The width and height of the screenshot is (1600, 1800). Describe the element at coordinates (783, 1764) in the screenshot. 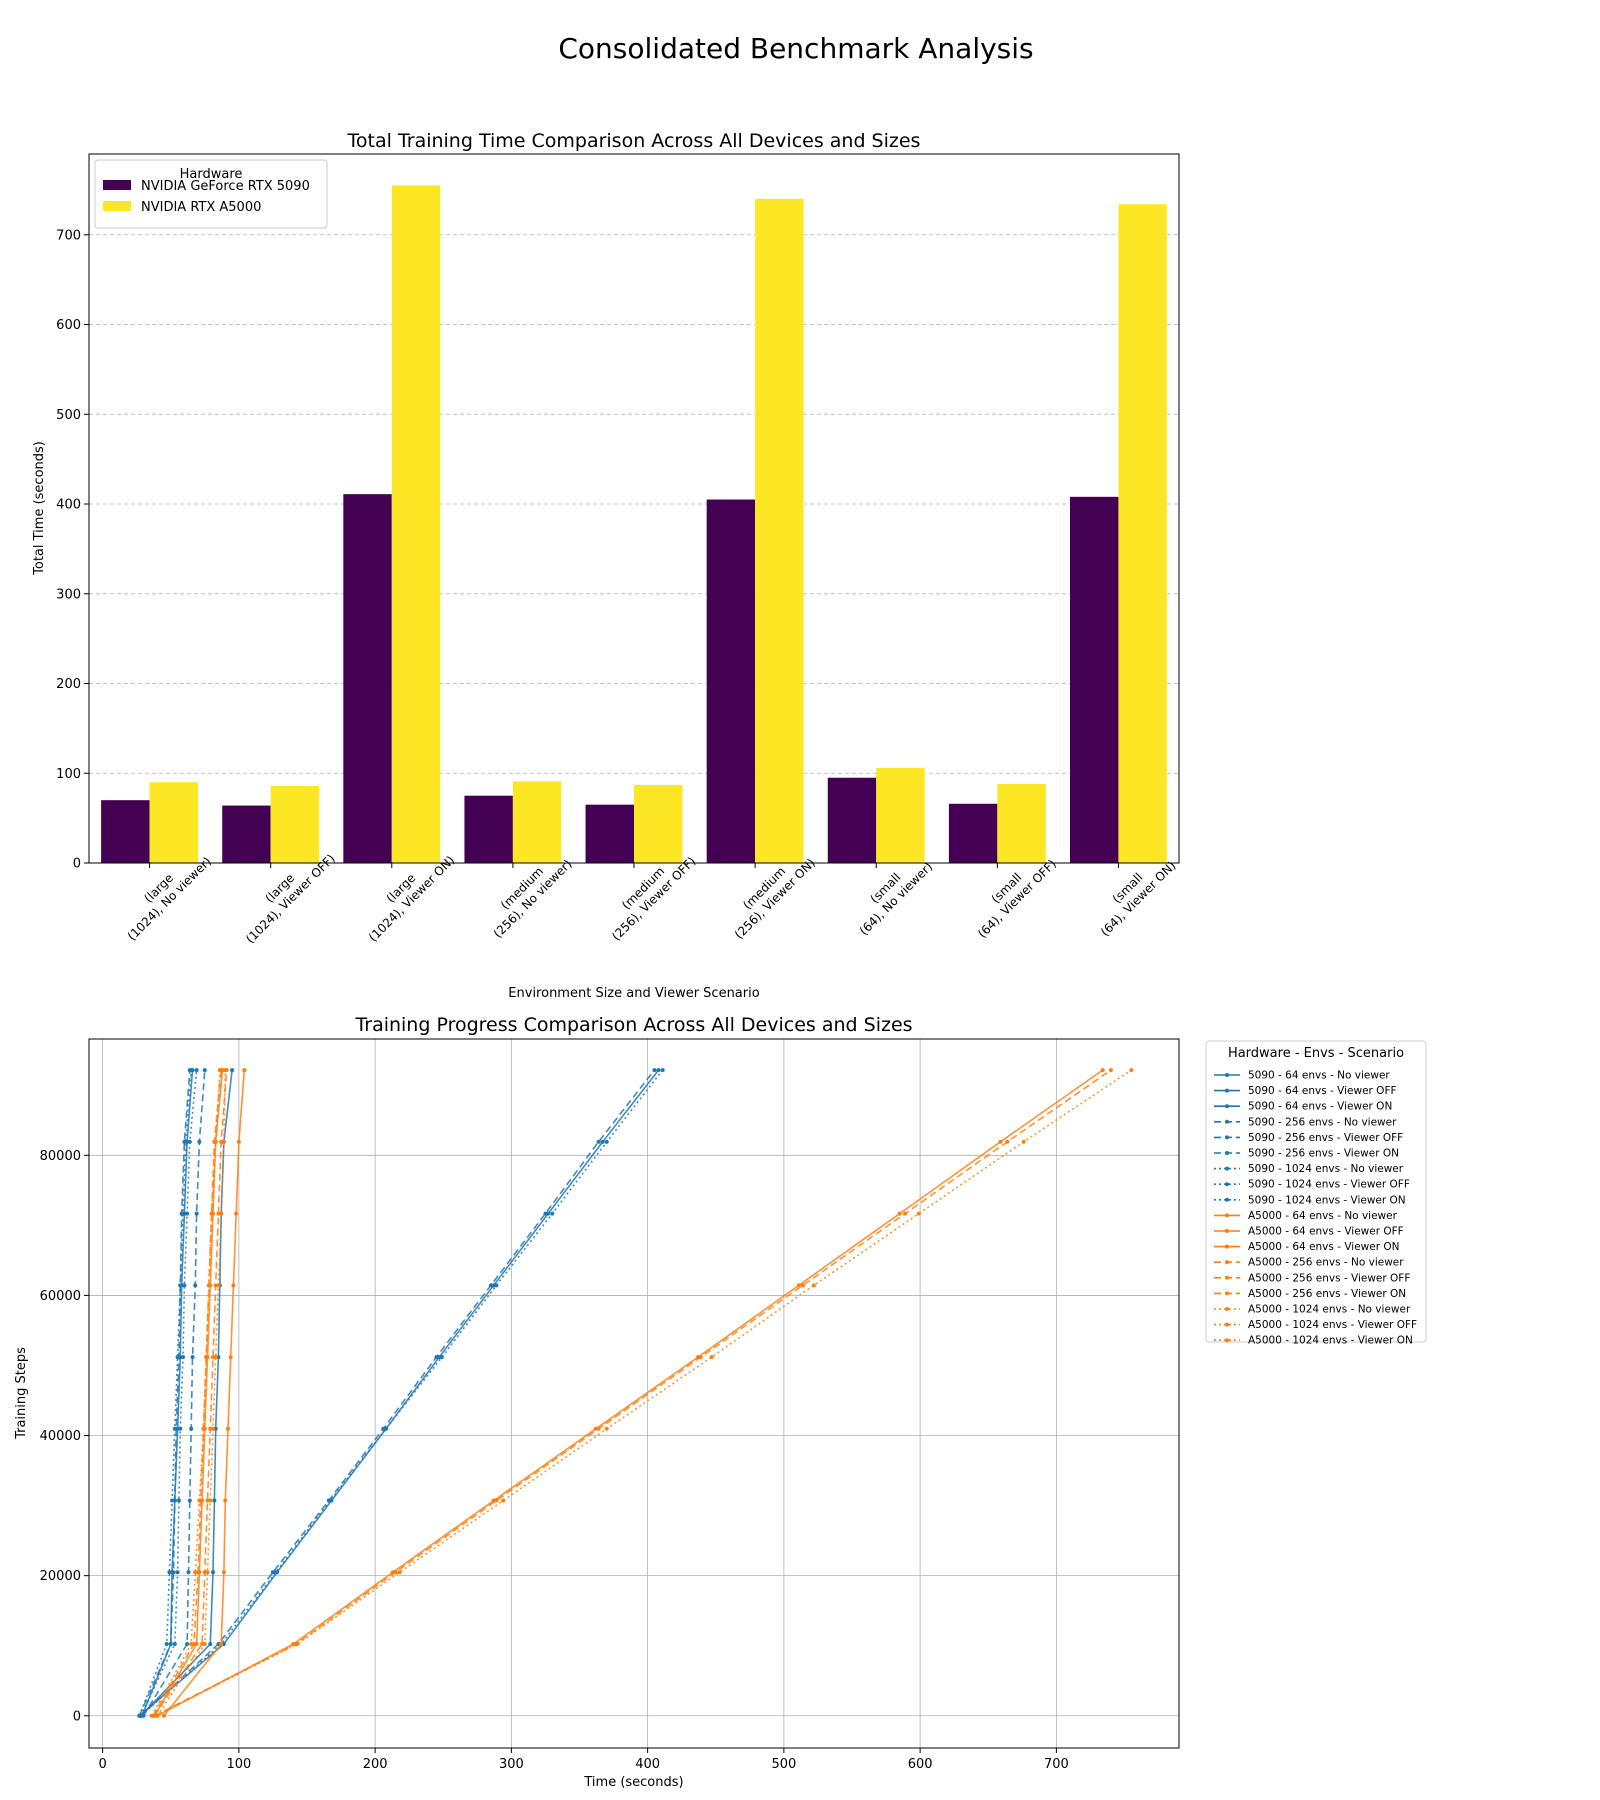

I see `line-xtick-label: 500` at that location.